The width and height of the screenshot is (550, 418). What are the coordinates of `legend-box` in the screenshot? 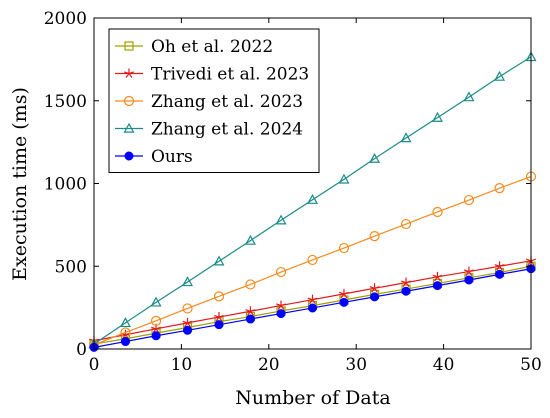 It's located at (214, 100).